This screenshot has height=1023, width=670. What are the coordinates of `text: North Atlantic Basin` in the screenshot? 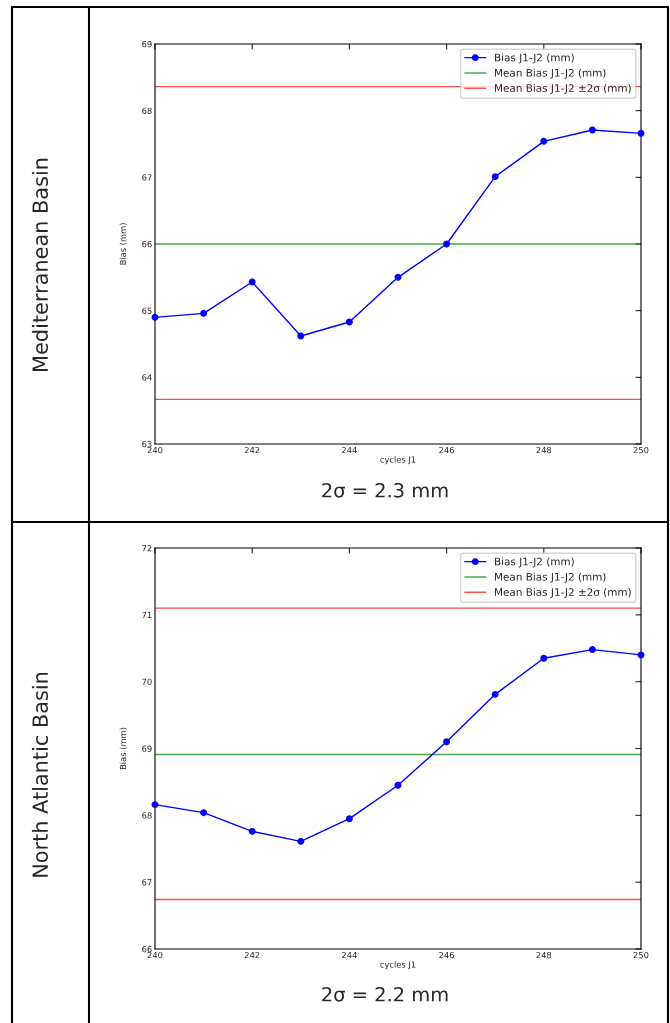 It's located at (40, 774).